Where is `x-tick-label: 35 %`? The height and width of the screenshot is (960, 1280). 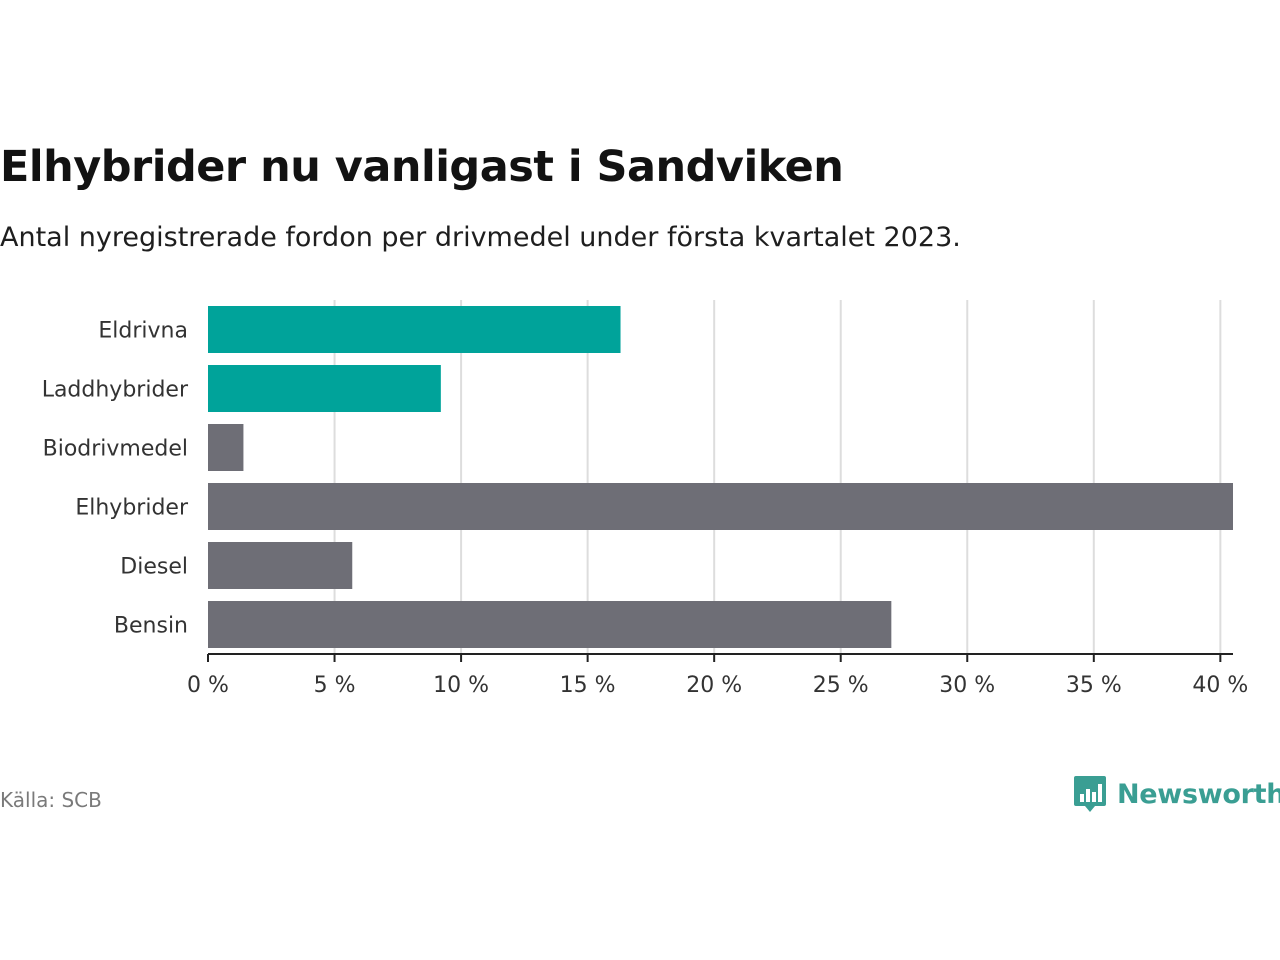 x-tick-label: 35 % is located at coordinates (1094, 685).